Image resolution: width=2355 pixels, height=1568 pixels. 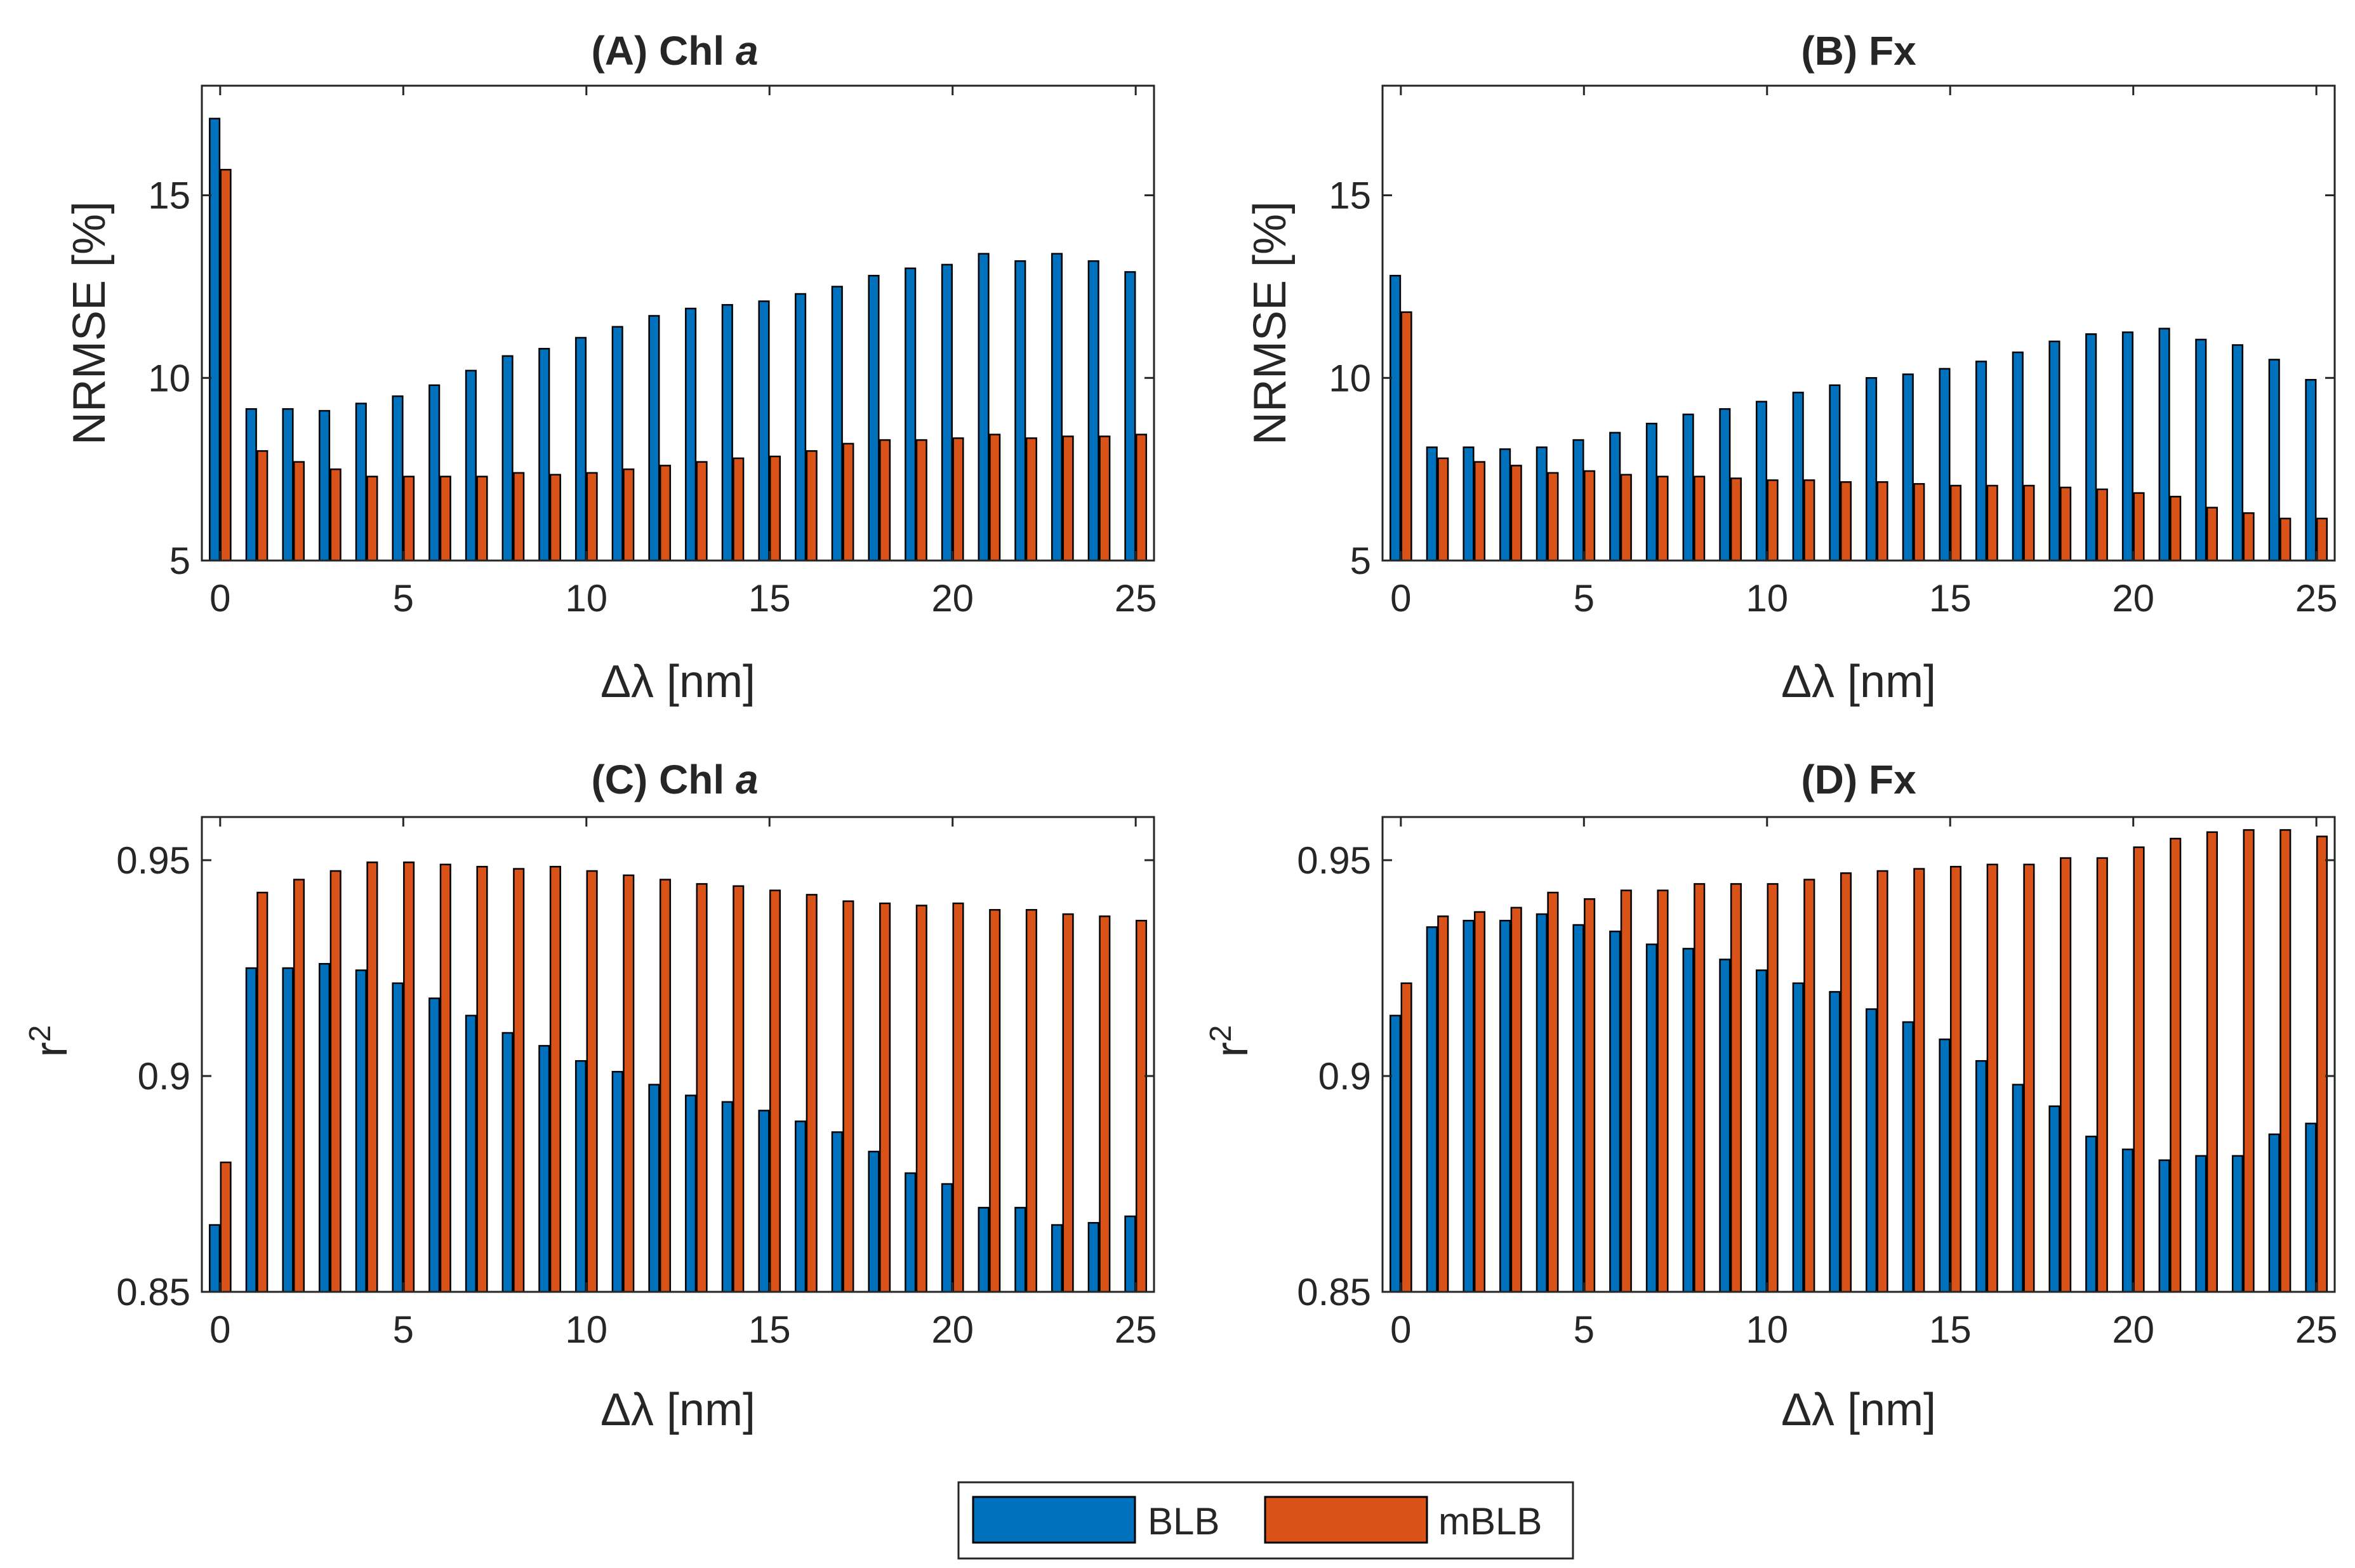 What do you see at coordinates (586, 598) in the screenshot?
I see `x-tick-label: 10` at bounding box center [586, 598].